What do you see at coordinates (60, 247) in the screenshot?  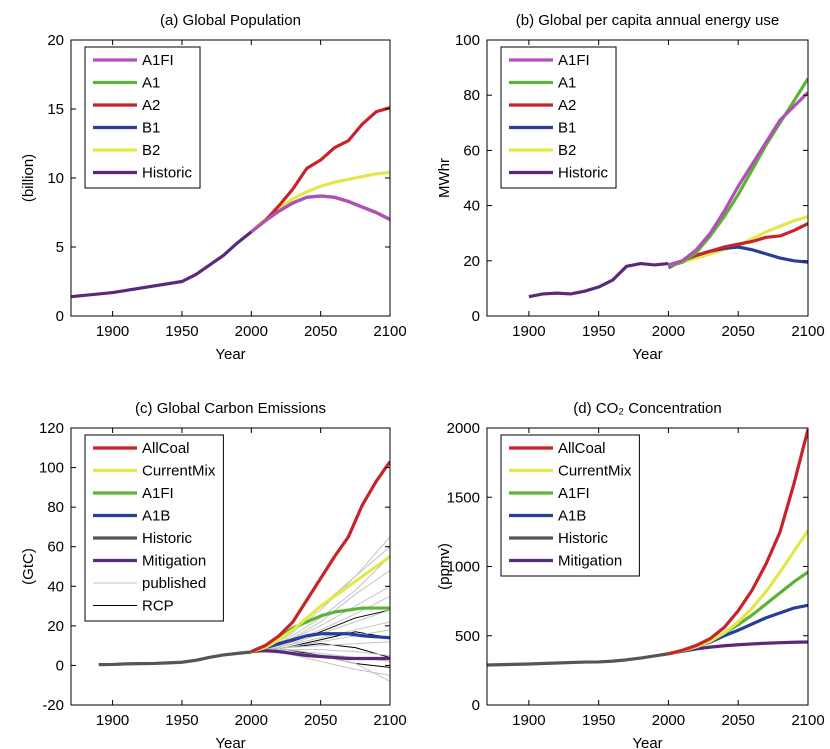 I see `y-tick-label: 5` at bounding box center [60, 247].